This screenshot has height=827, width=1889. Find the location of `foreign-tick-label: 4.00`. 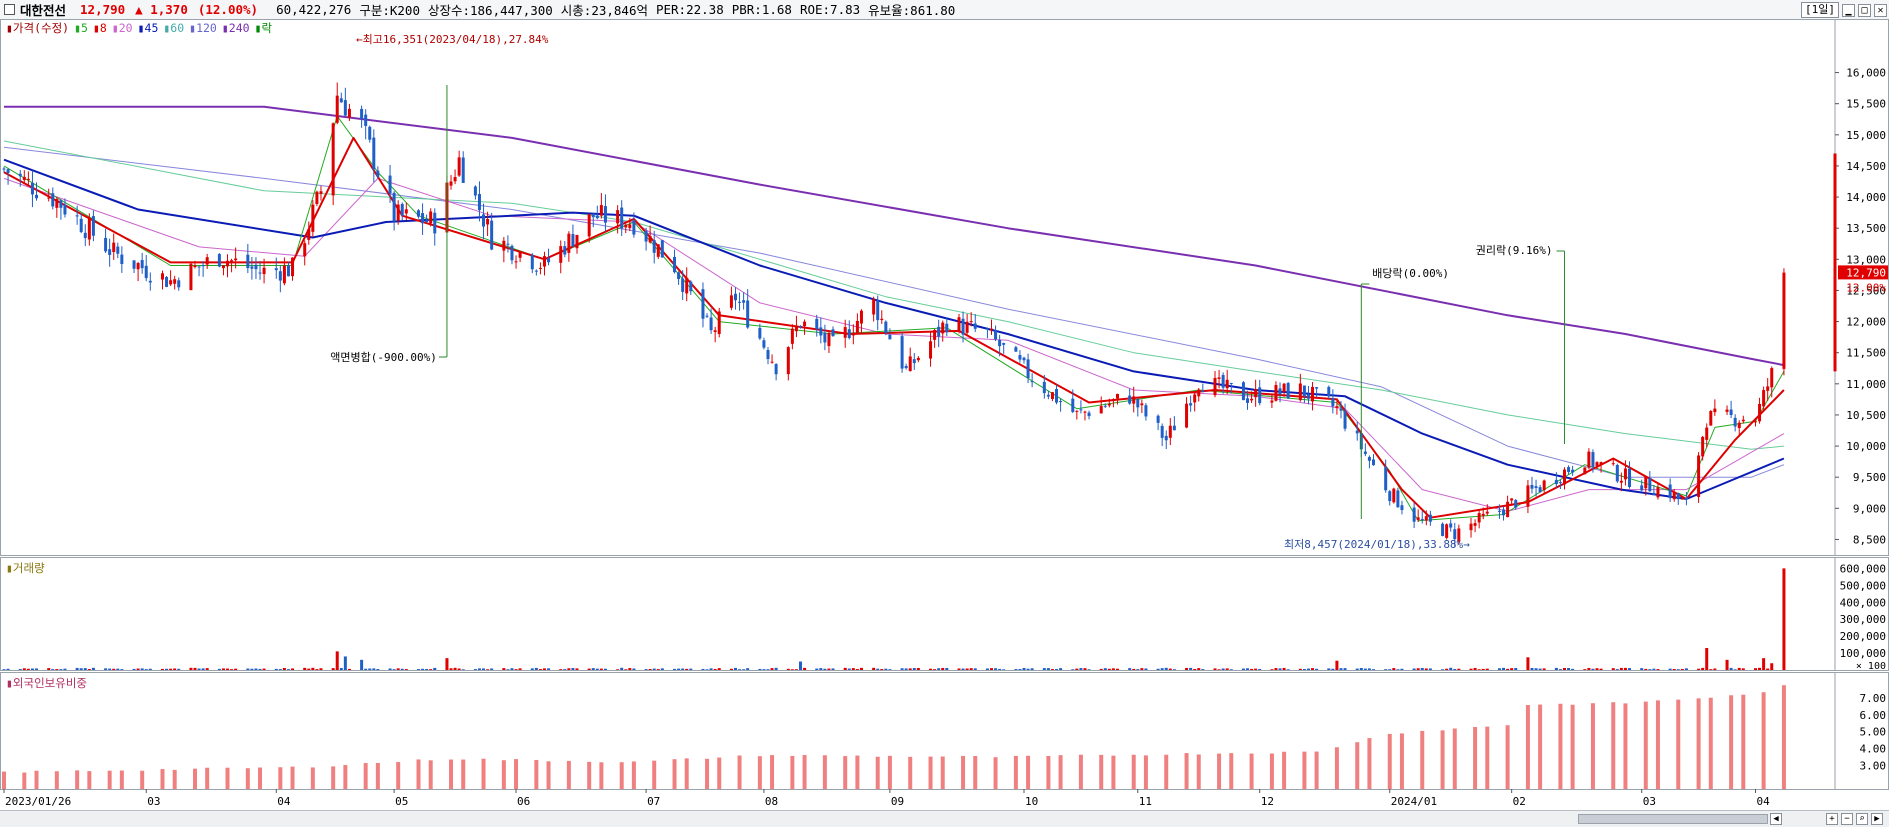

foreign-tick-label: 4.00 is located at coordinates (1873, 749).